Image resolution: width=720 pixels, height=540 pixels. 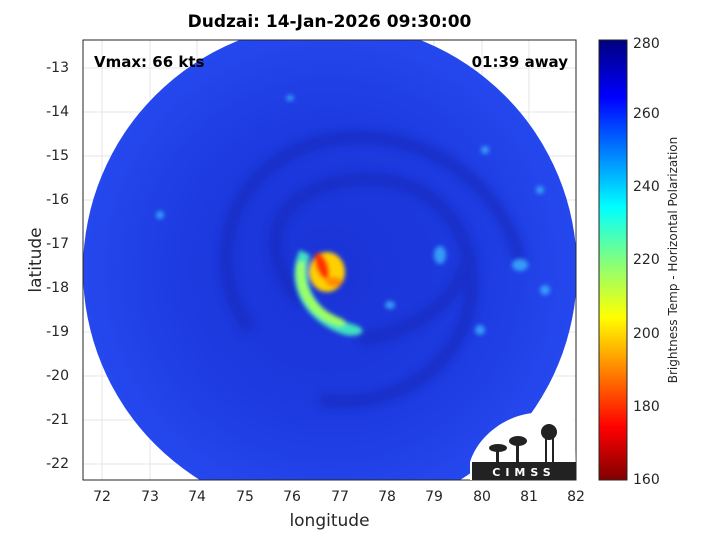 What do you see at coordinates (57, 112) in the screenshot?
I see `y-tick: -14` at bounding box center [57, 112].